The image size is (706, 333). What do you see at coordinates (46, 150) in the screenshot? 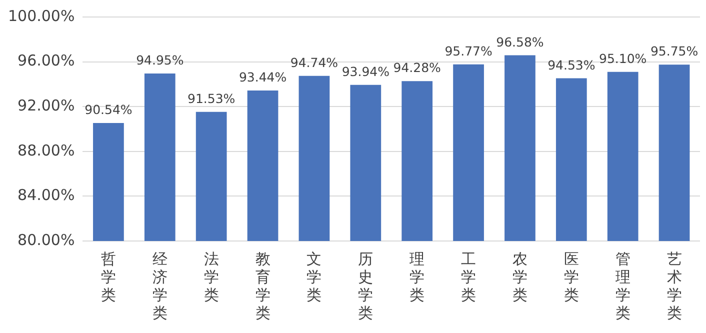
I see `y-tick-label: 88.00%` at bounding box center [46, 150].